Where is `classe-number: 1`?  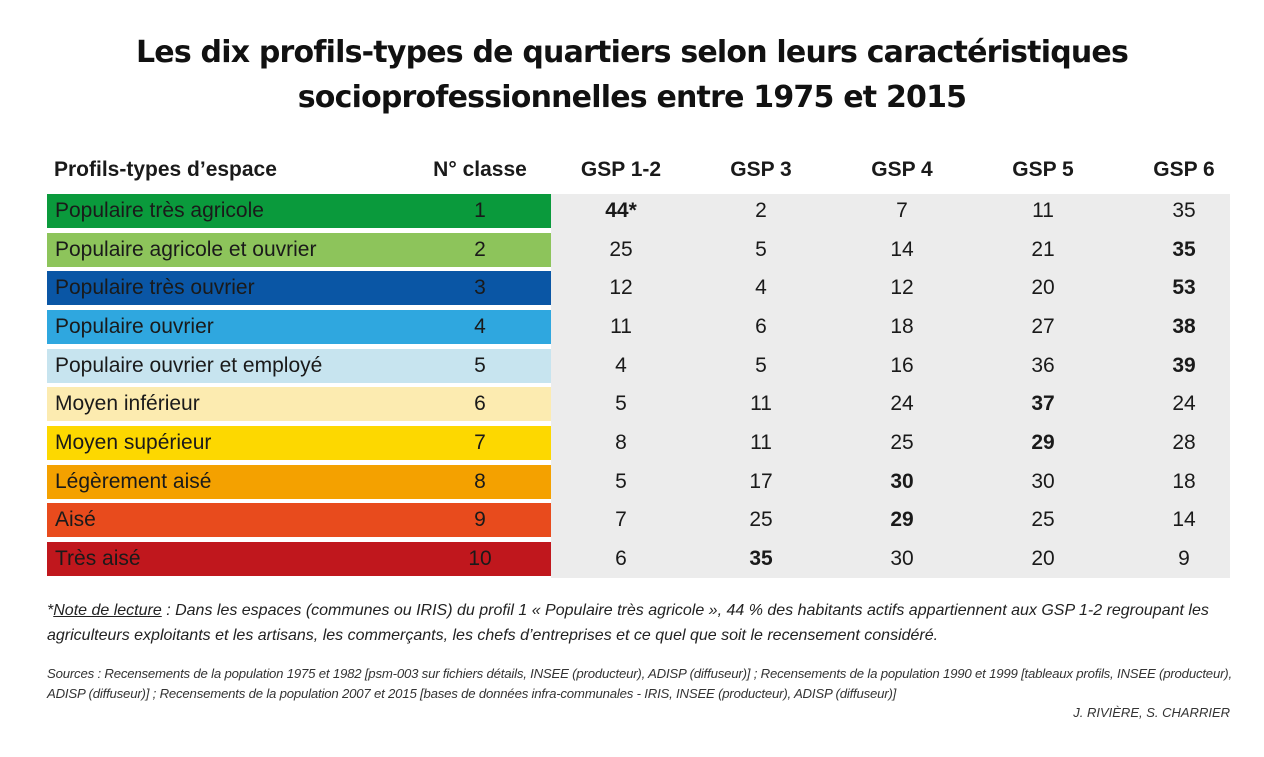
classe-number: 1 is located at coordinates (480, 210).